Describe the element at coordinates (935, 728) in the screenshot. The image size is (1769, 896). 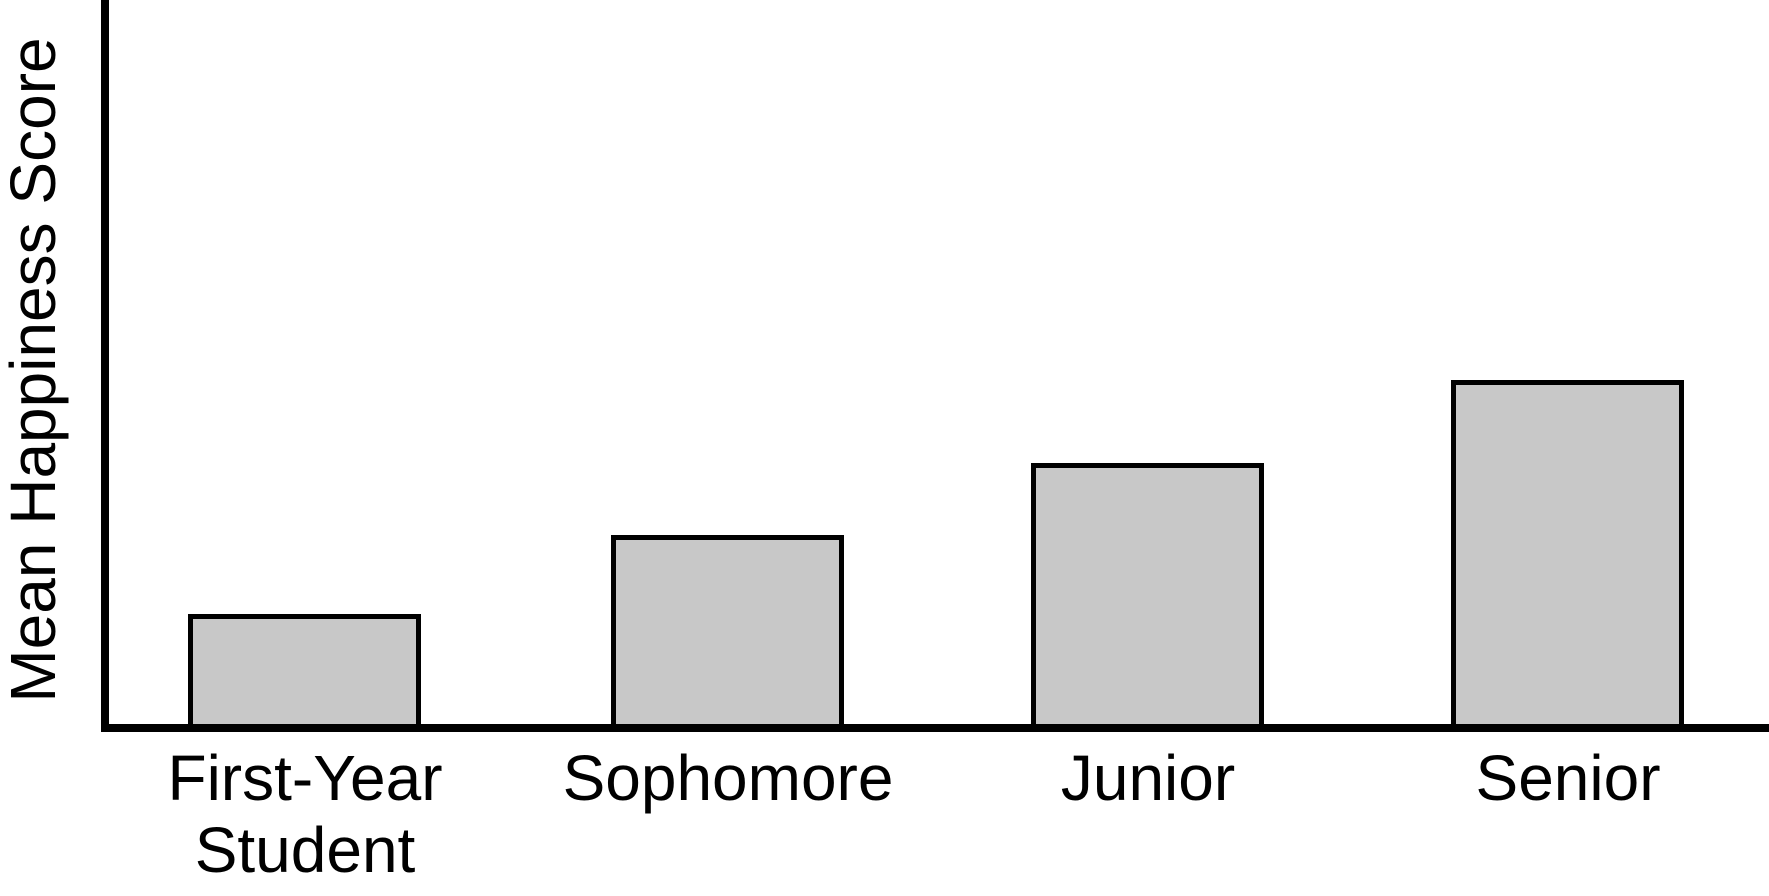
I see `x-axis-line` at that location.